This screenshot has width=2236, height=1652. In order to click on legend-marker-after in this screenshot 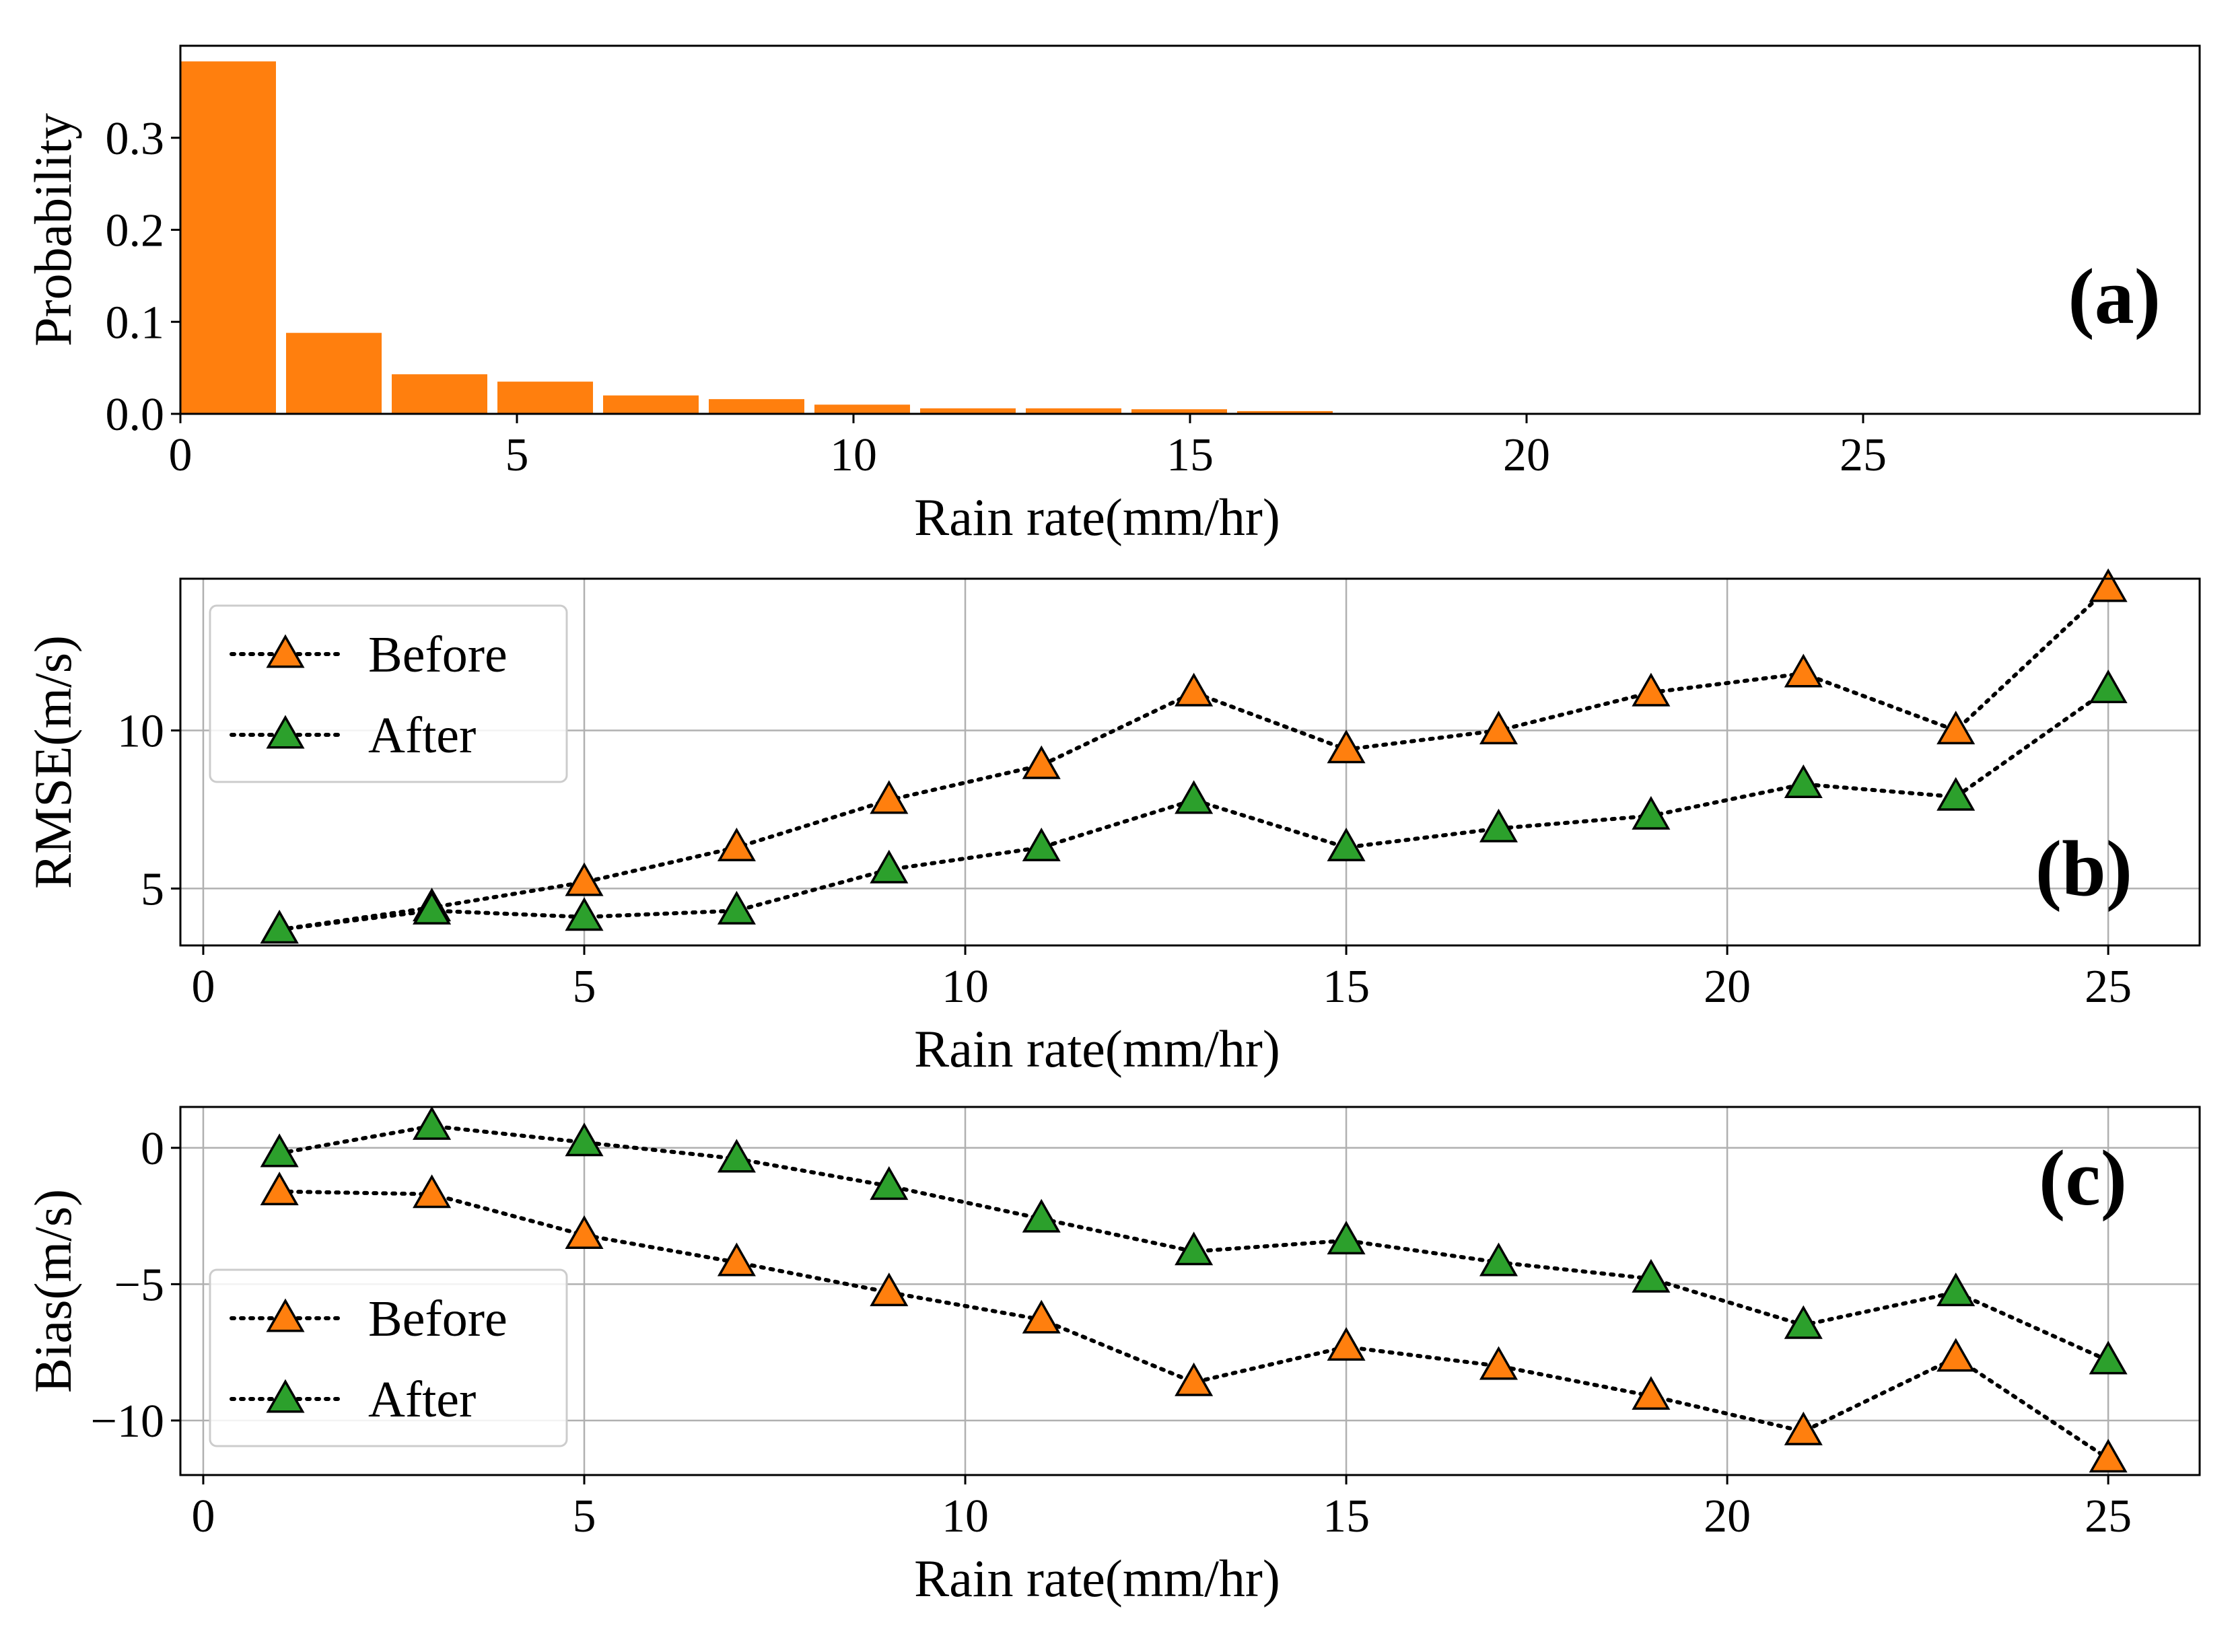, I will do `click(285, 732)`.